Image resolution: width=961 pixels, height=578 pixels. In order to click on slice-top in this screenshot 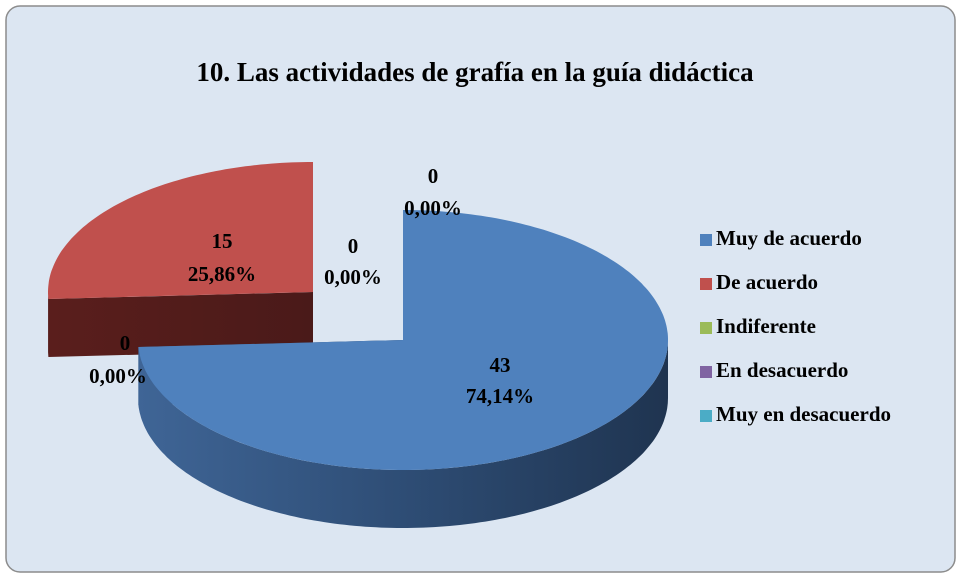, I will do `click(180, 230)`.